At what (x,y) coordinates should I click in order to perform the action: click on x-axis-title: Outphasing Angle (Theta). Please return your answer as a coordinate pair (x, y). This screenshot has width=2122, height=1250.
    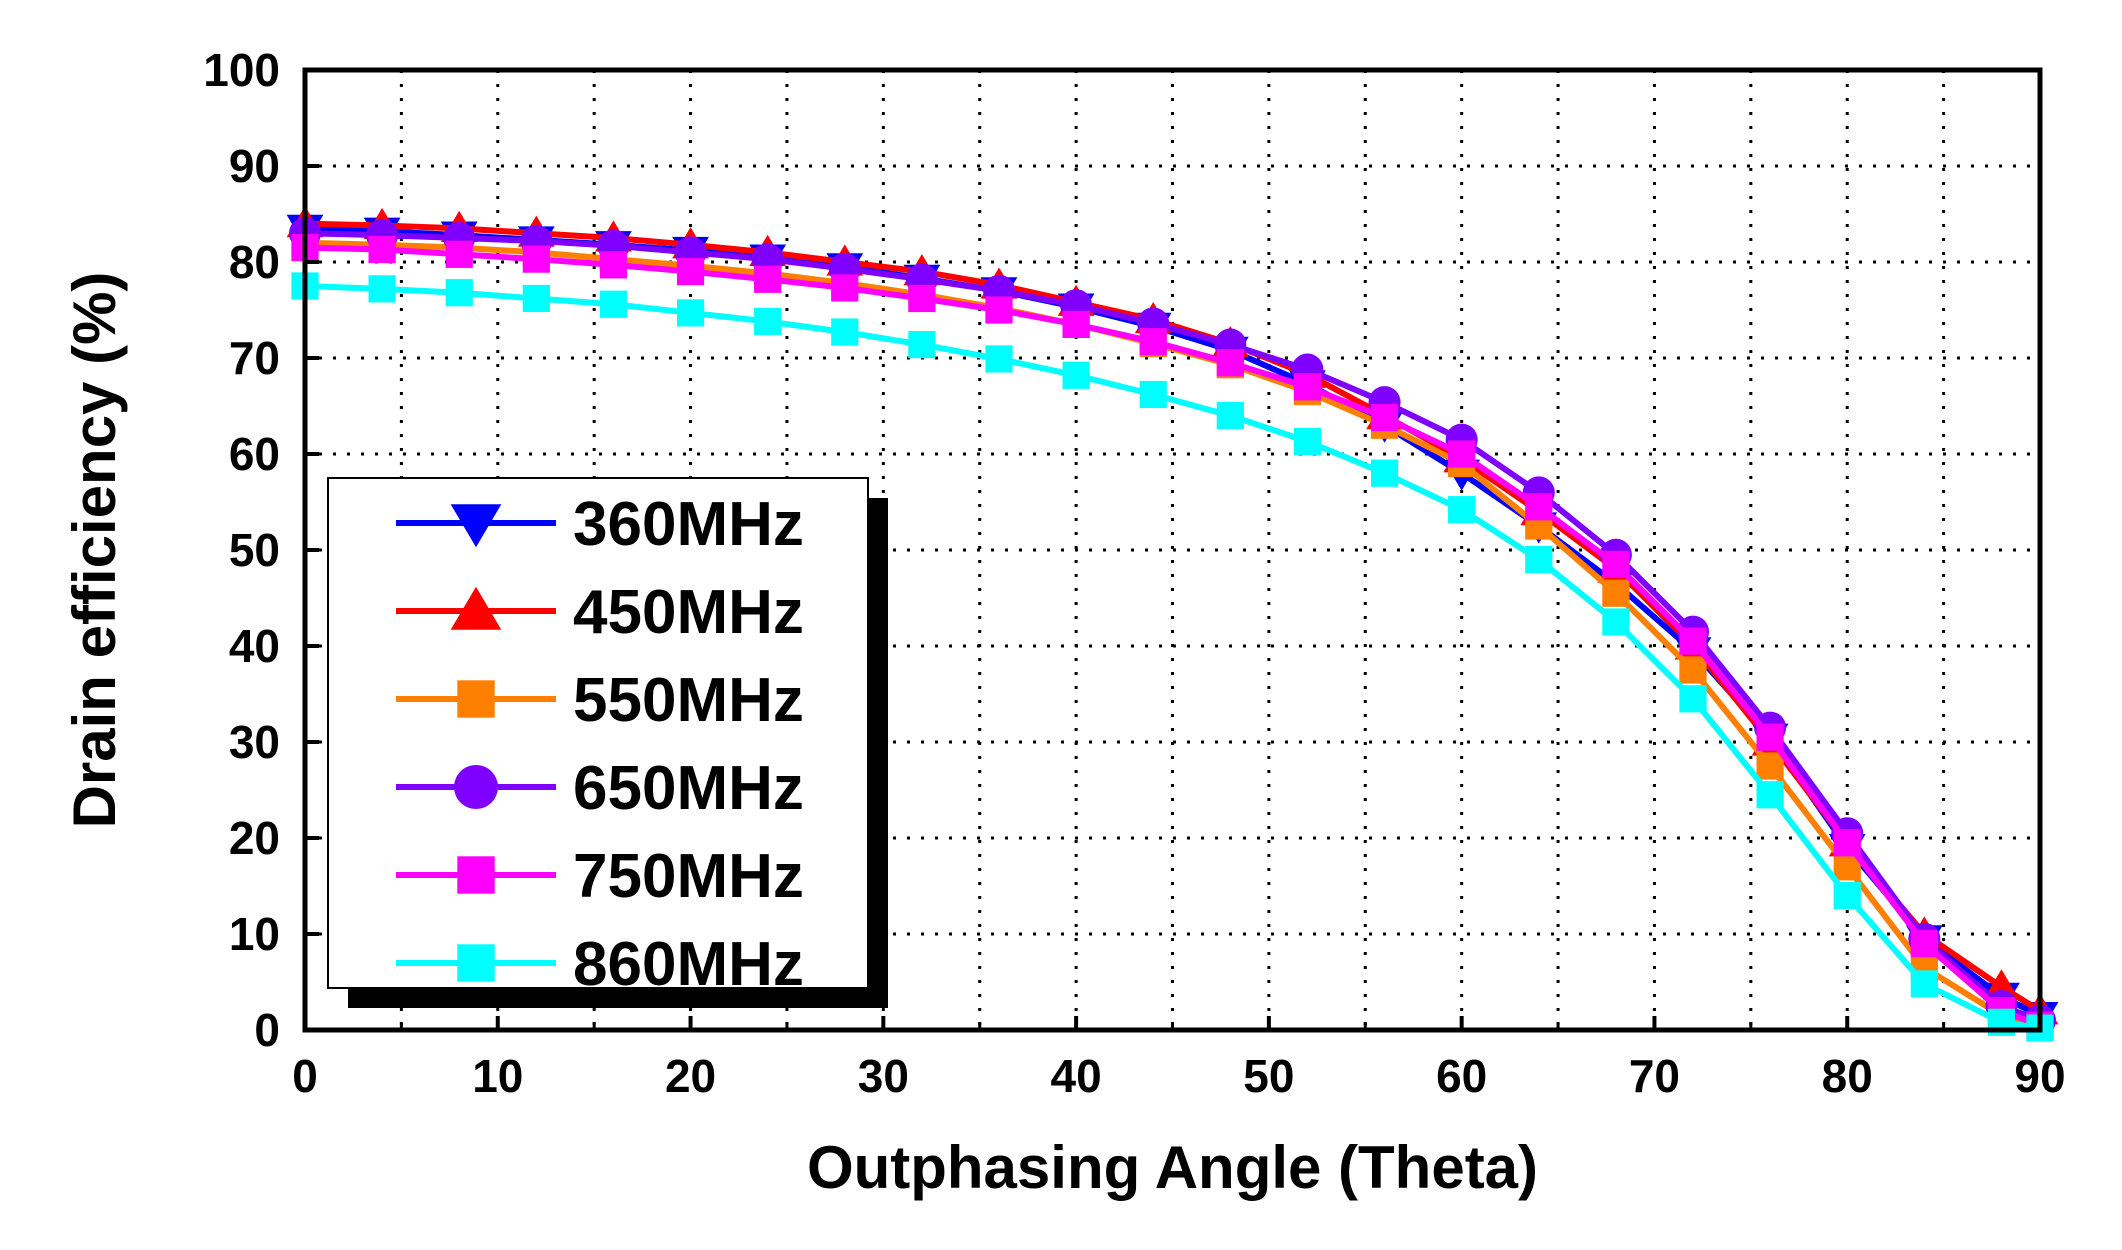
    Looking at the image, I should click on (1172, 1167).